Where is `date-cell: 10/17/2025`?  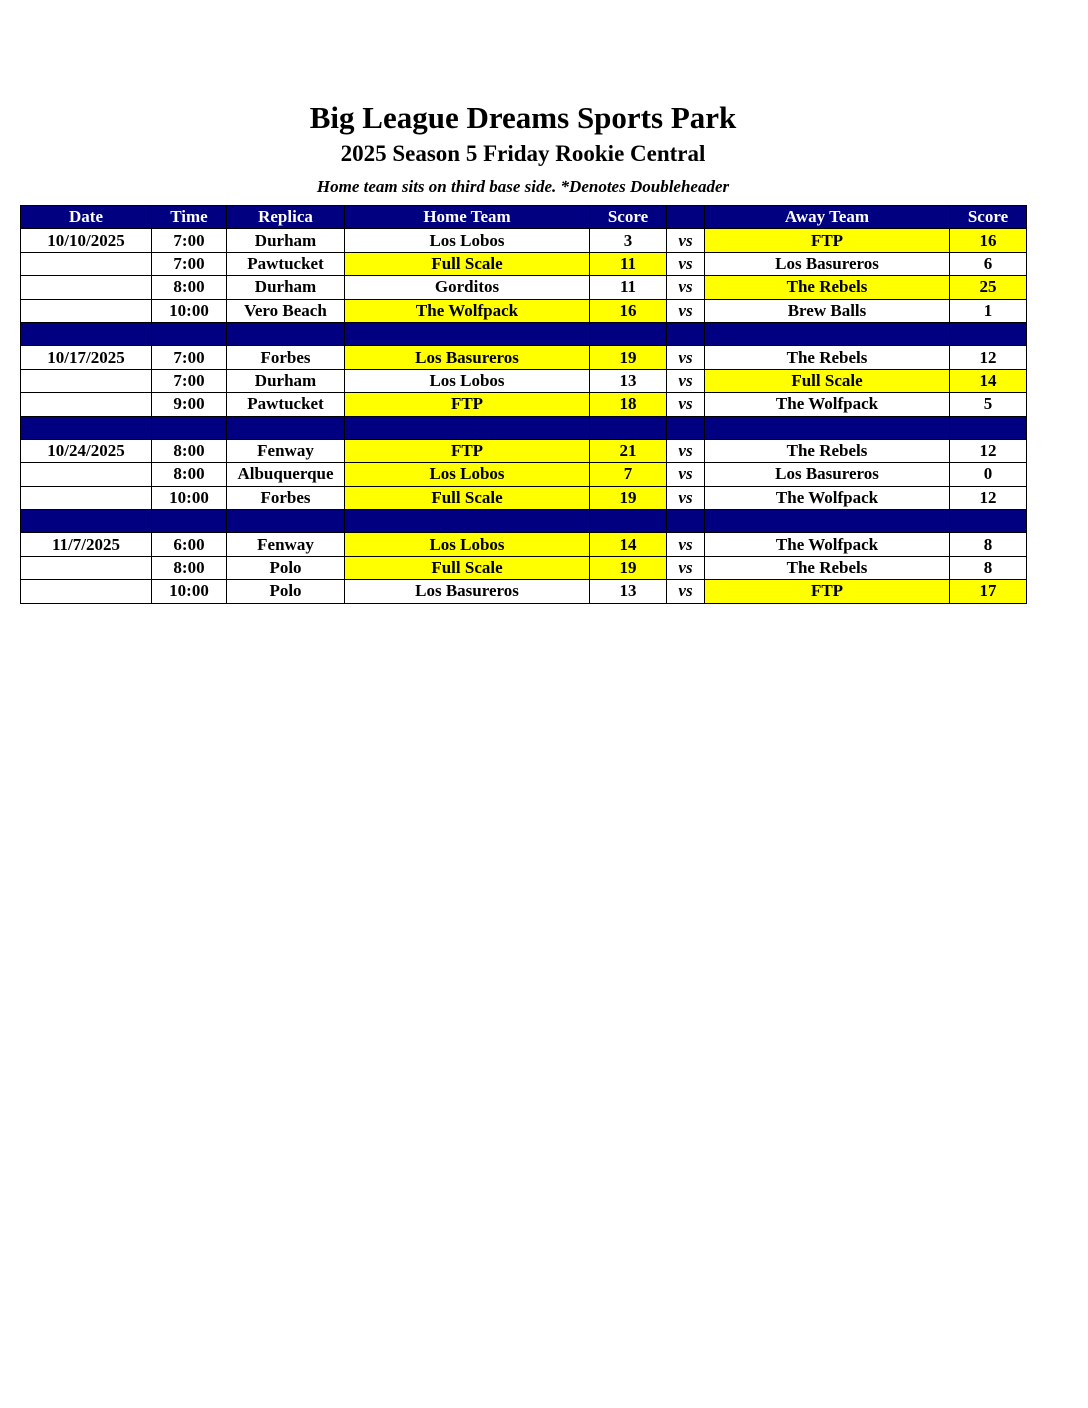
date-cell: 10/17/2025 is located at coordinates (86, 357).